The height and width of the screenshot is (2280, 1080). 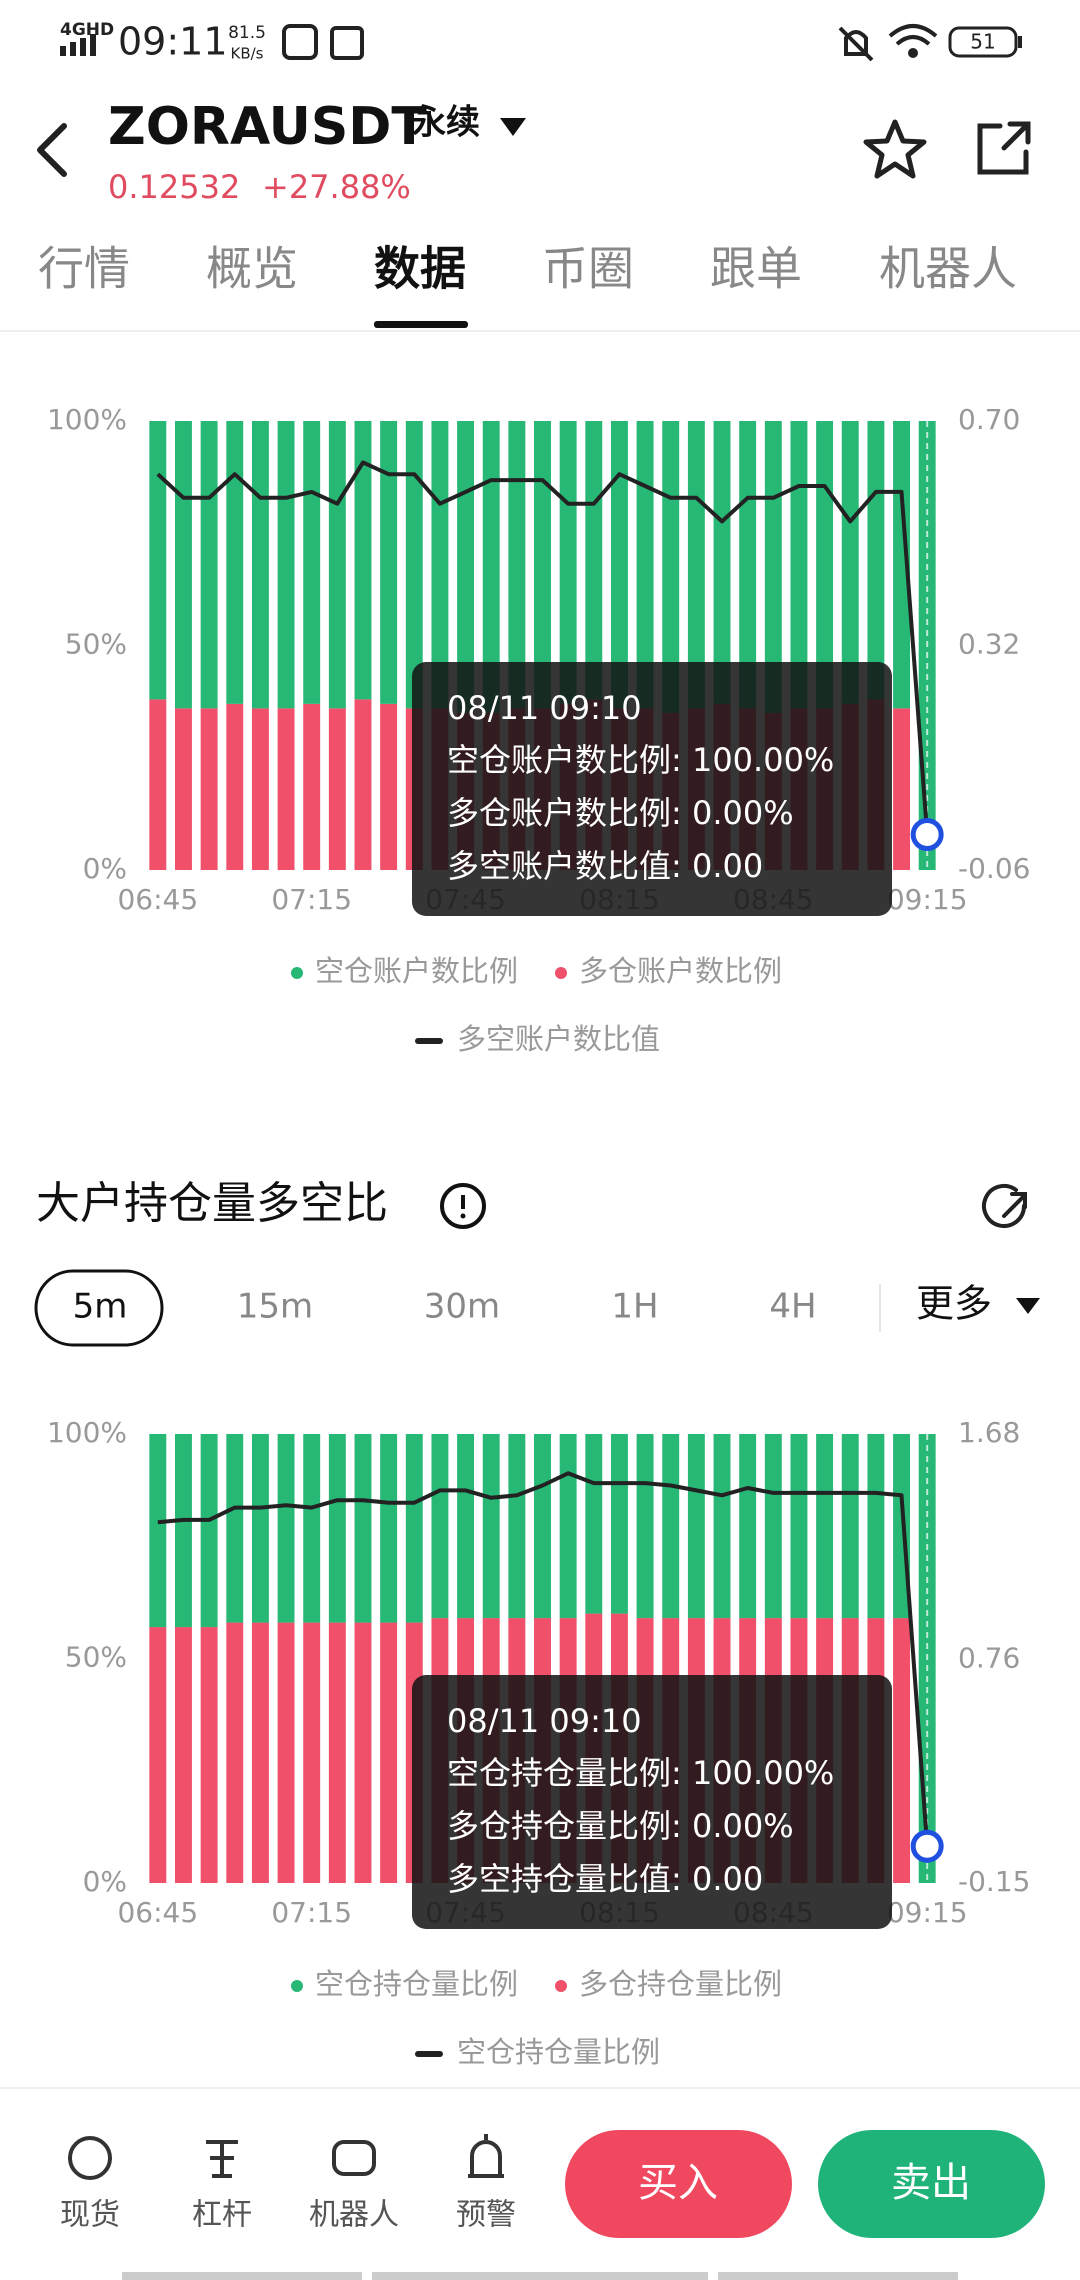 What do you see at coordinates (267, 127) in the screenshot?
I see `symbol: ZORAUSDT` at bounding box center [267, 127].